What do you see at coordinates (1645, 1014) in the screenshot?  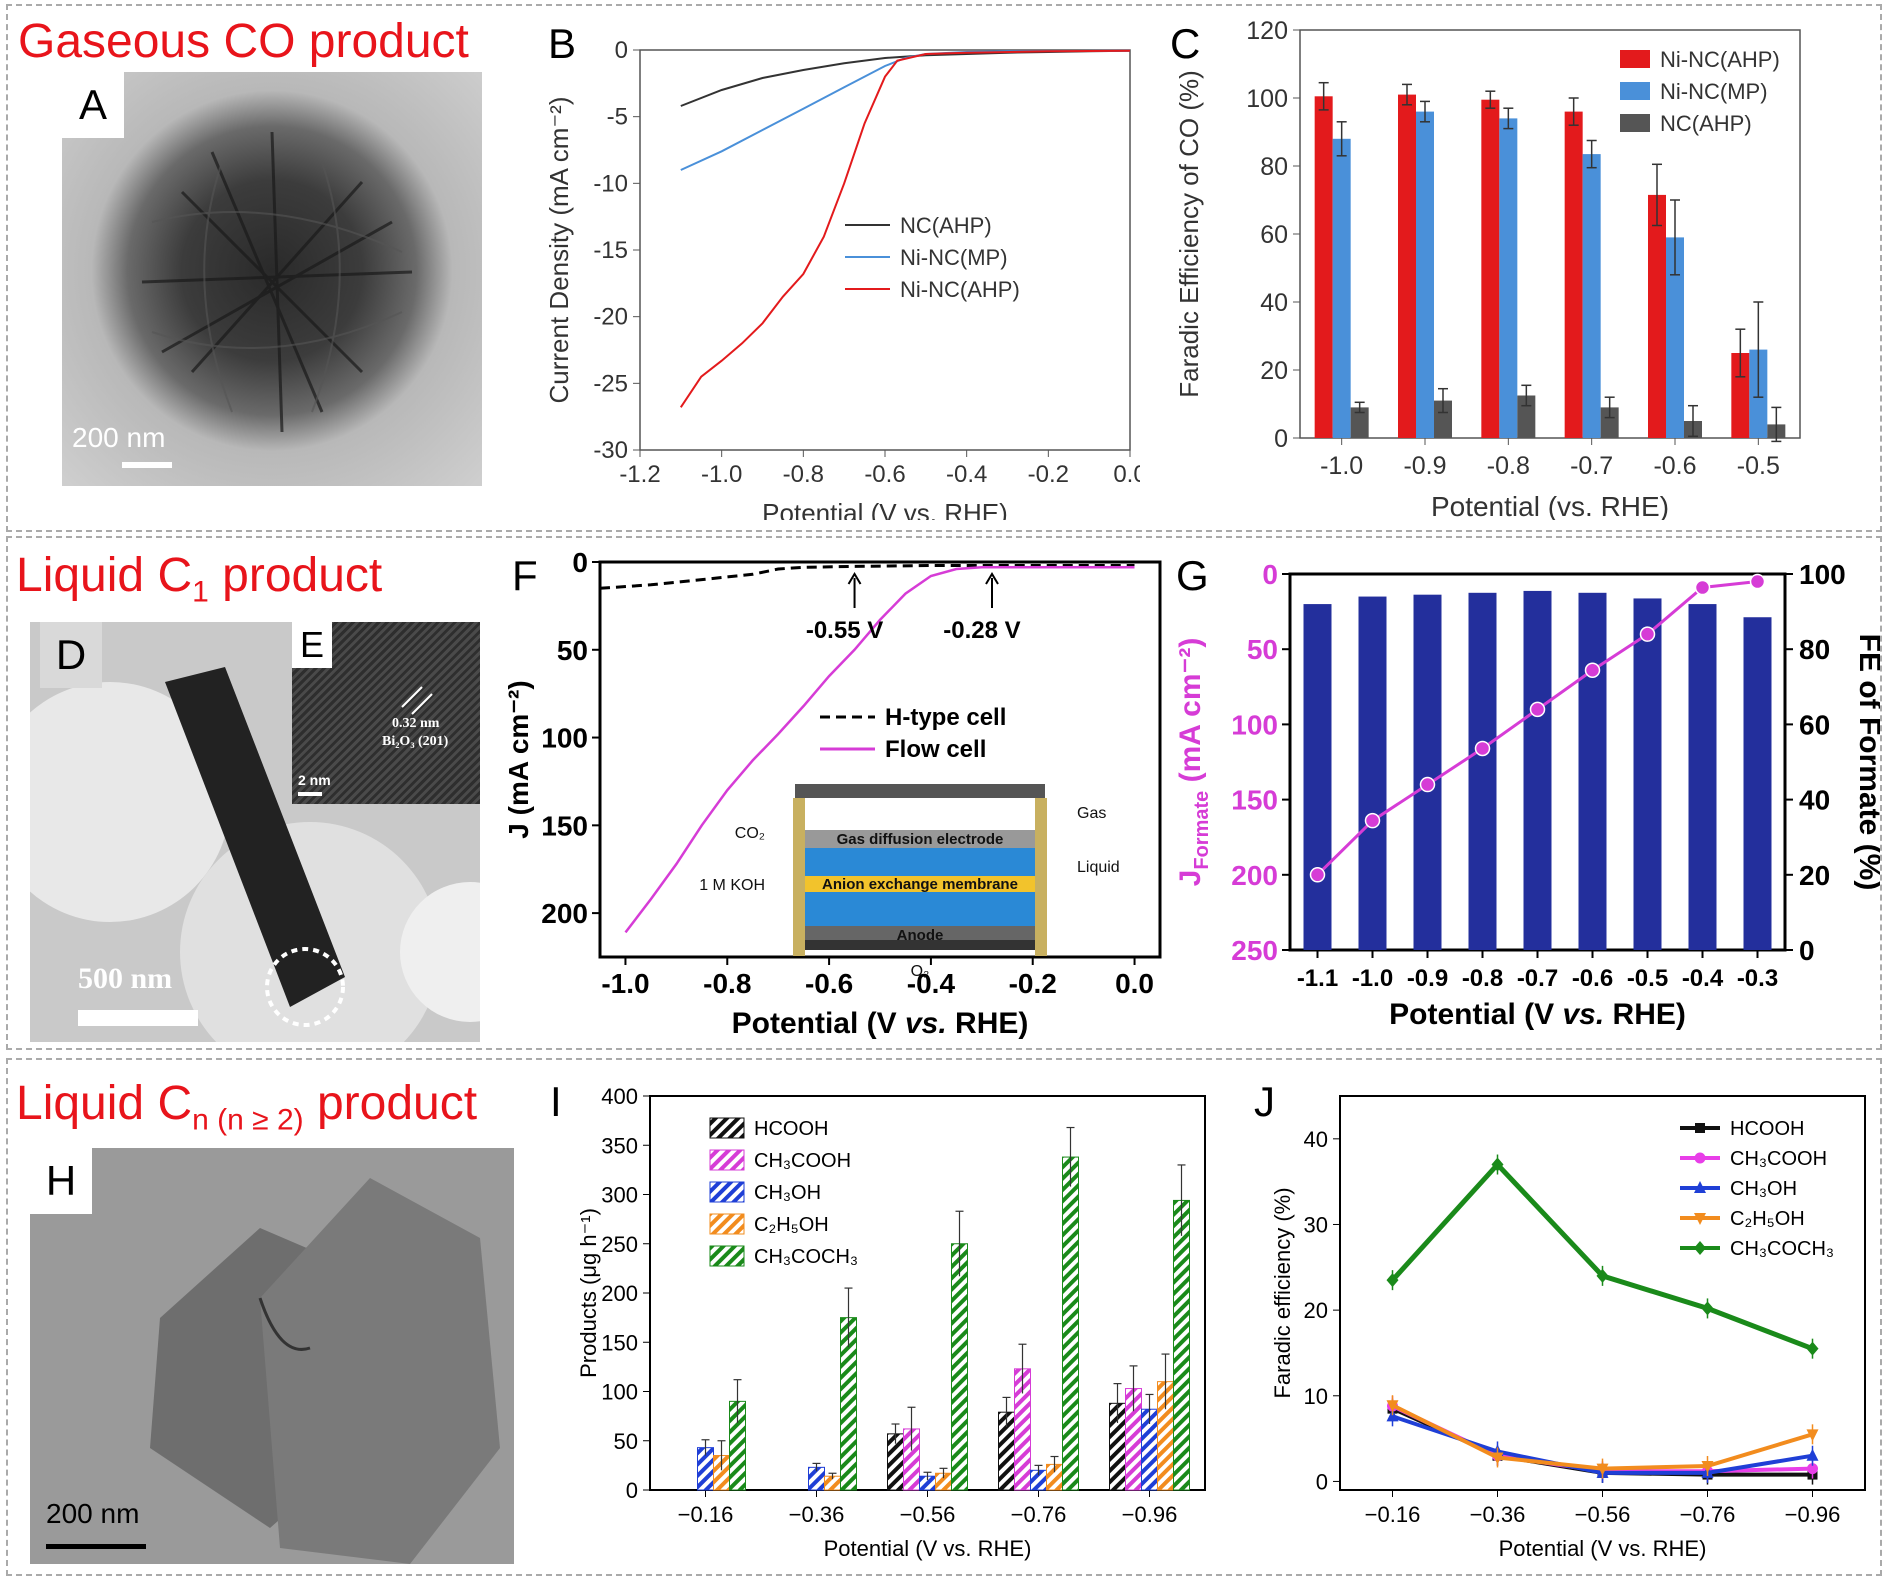 I see `x-axis-label-tail: RHE)` at bounding box center [1645, 1014].